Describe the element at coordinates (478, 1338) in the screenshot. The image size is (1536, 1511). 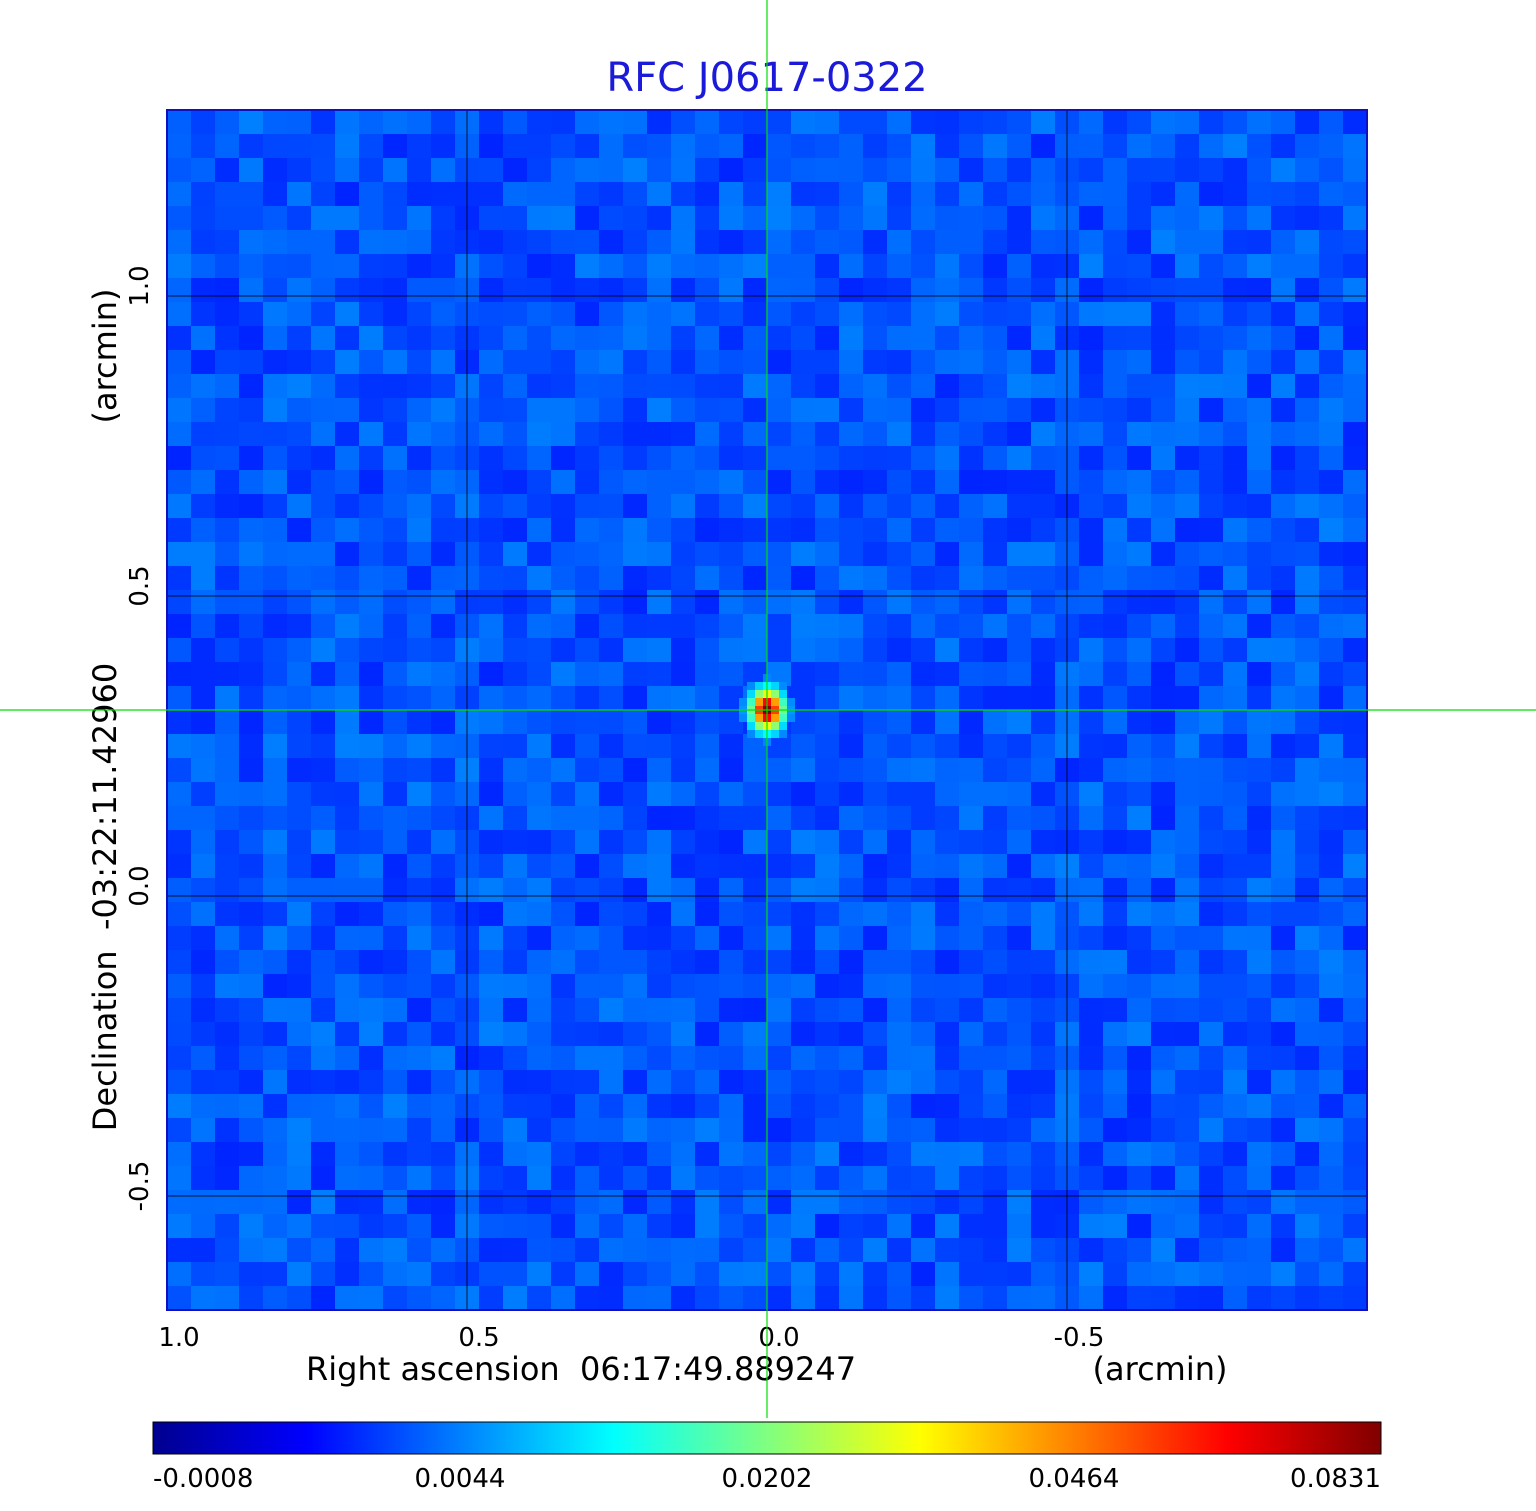
I see `x-tick-label: 0.5` at that location.